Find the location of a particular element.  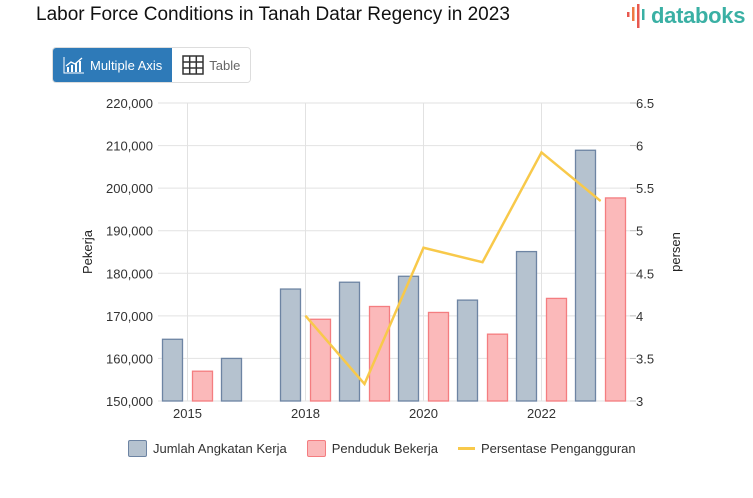

x-tick-label: 2018 is located at coordinates (305, 413).